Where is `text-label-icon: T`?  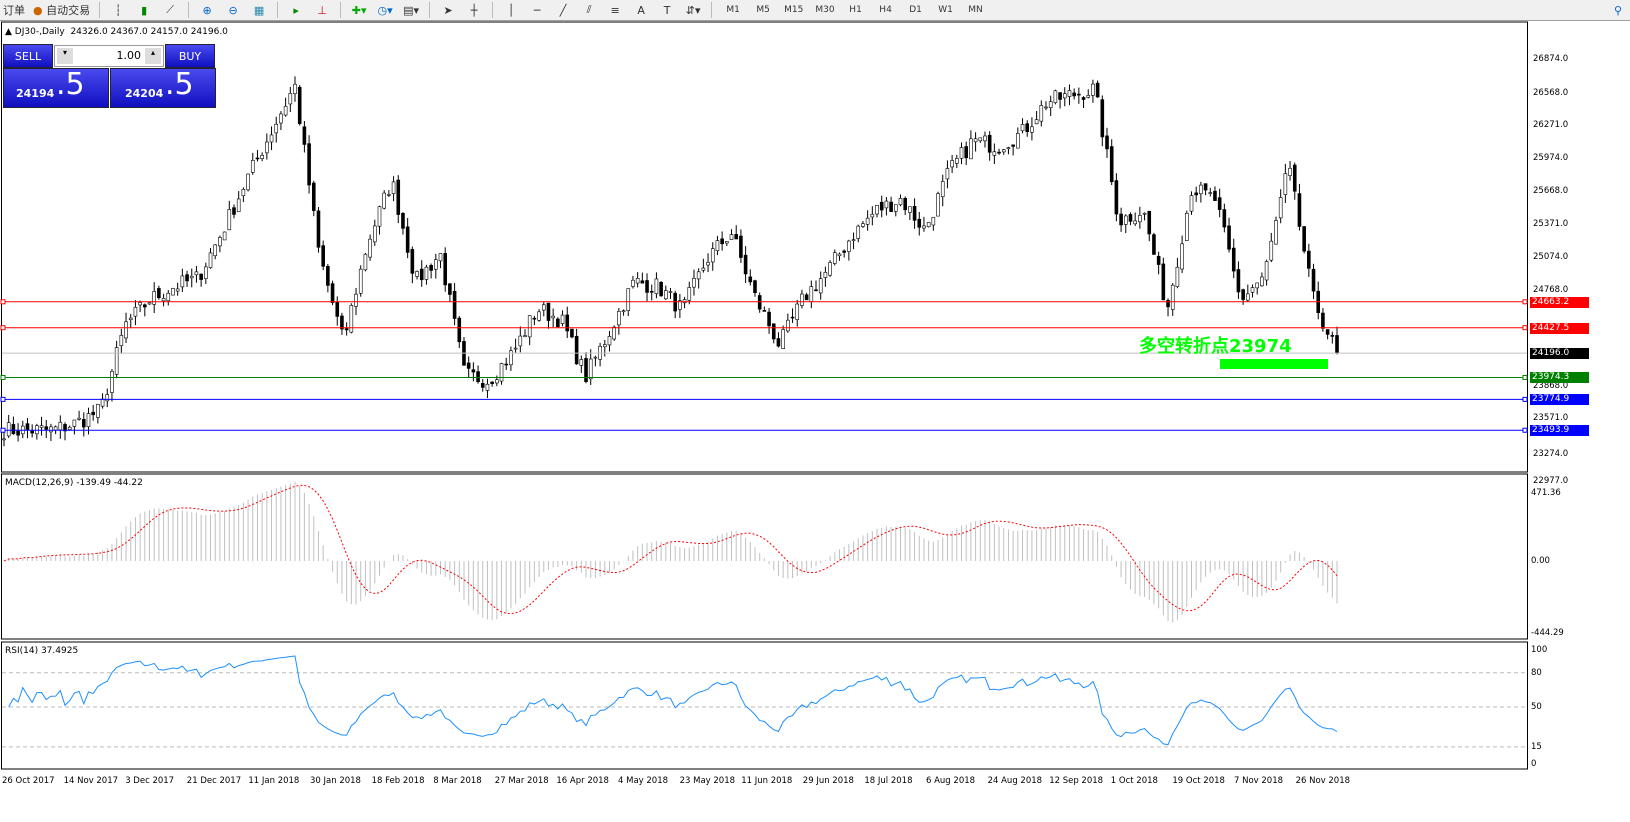 text-label-icon: T is located at coordinates (667, 10).